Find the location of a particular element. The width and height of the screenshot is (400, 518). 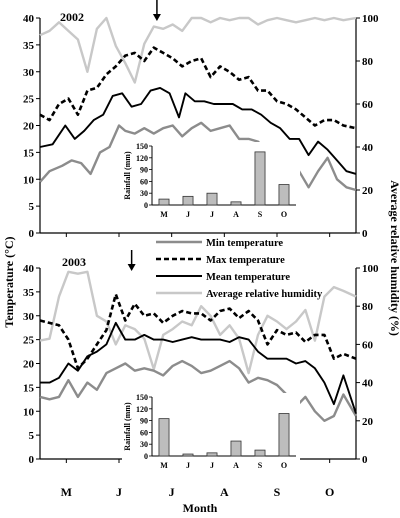

x-month-label: O is located at coordinates (329, 492).